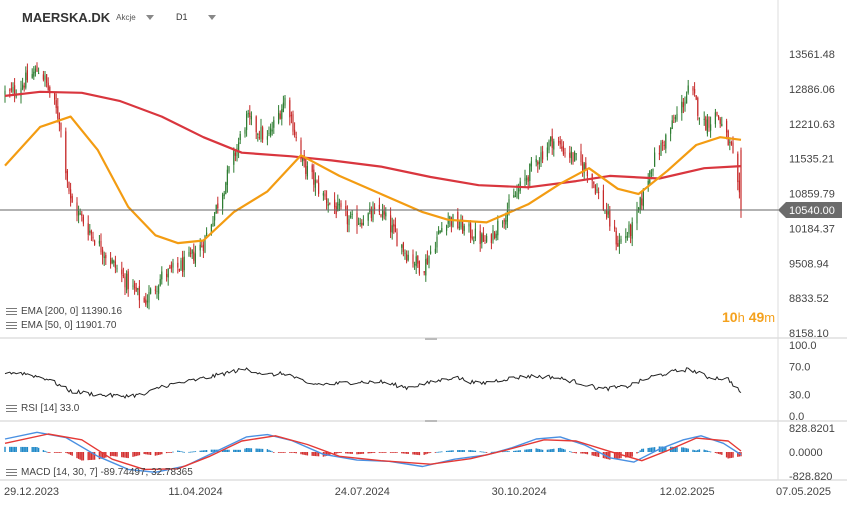 The height and width of the screenshot is (505, 847). What do you see at coordinates (64, 311) in the screenshot?
I see `ema200-legend: EMA [200, 0] 11390.16` at bounding box center [64, 311].